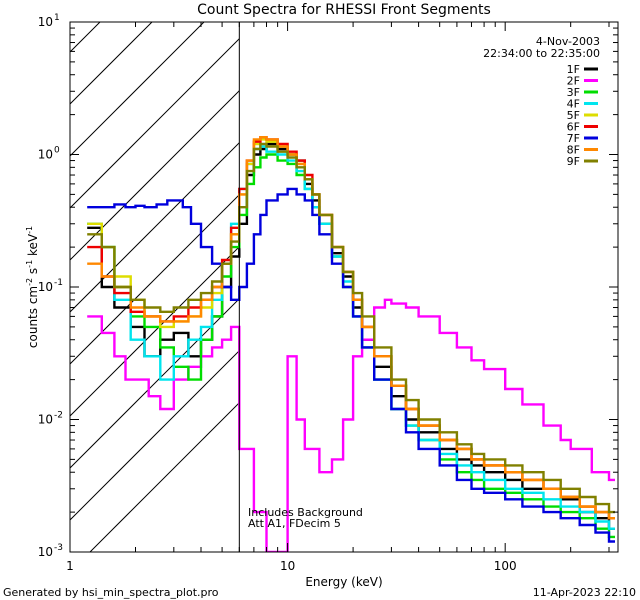 The height and width of the screenshot is (600, 640). I want to click on y-tick-label: 10 1, so click(49, 21).